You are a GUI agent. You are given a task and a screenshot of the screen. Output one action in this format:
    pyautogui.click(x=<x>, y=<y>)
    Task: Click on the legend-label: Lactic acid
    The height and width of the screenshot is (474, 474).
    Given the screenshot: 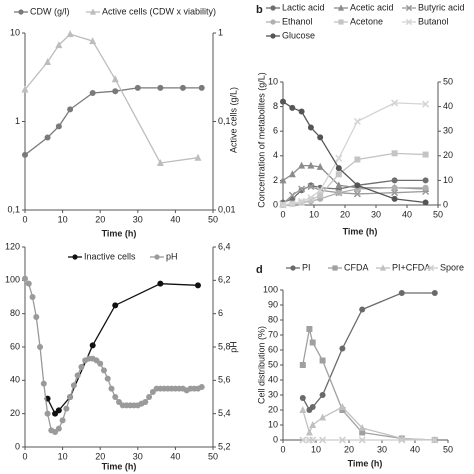 What is the action you would take?
    pyautogui.click(x=303, y=7)
    